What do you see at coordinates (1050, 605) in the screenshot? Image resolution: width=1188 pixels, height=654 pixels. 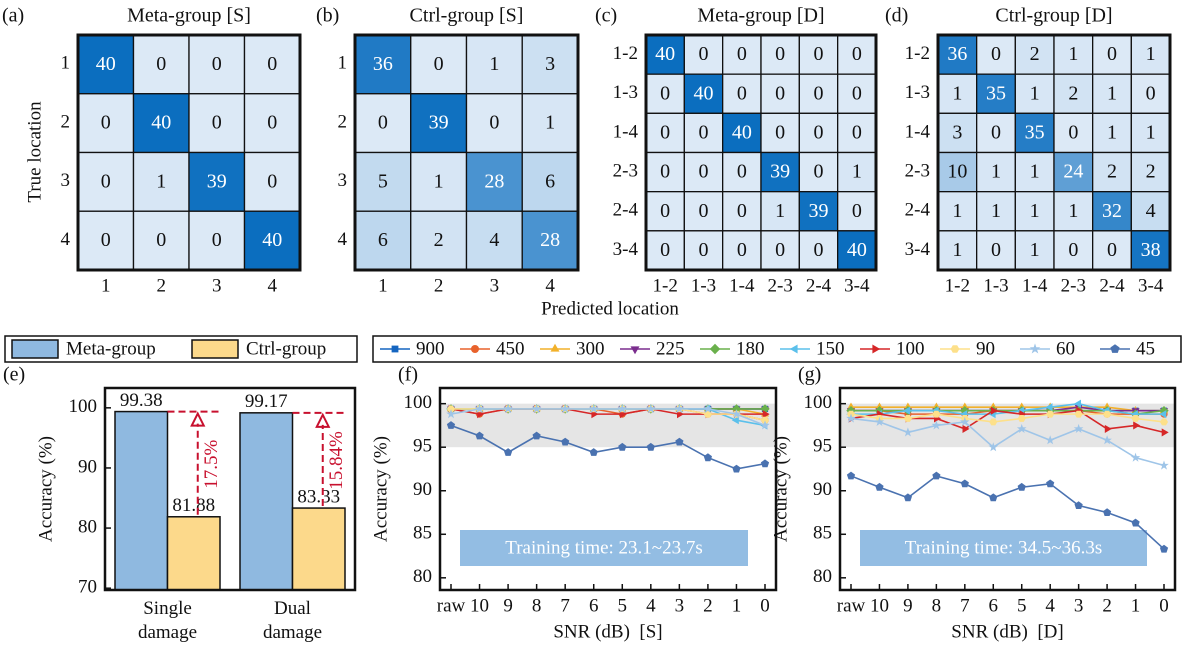 I see `x-tick-label: 4` at bounding box center [1050, 605].